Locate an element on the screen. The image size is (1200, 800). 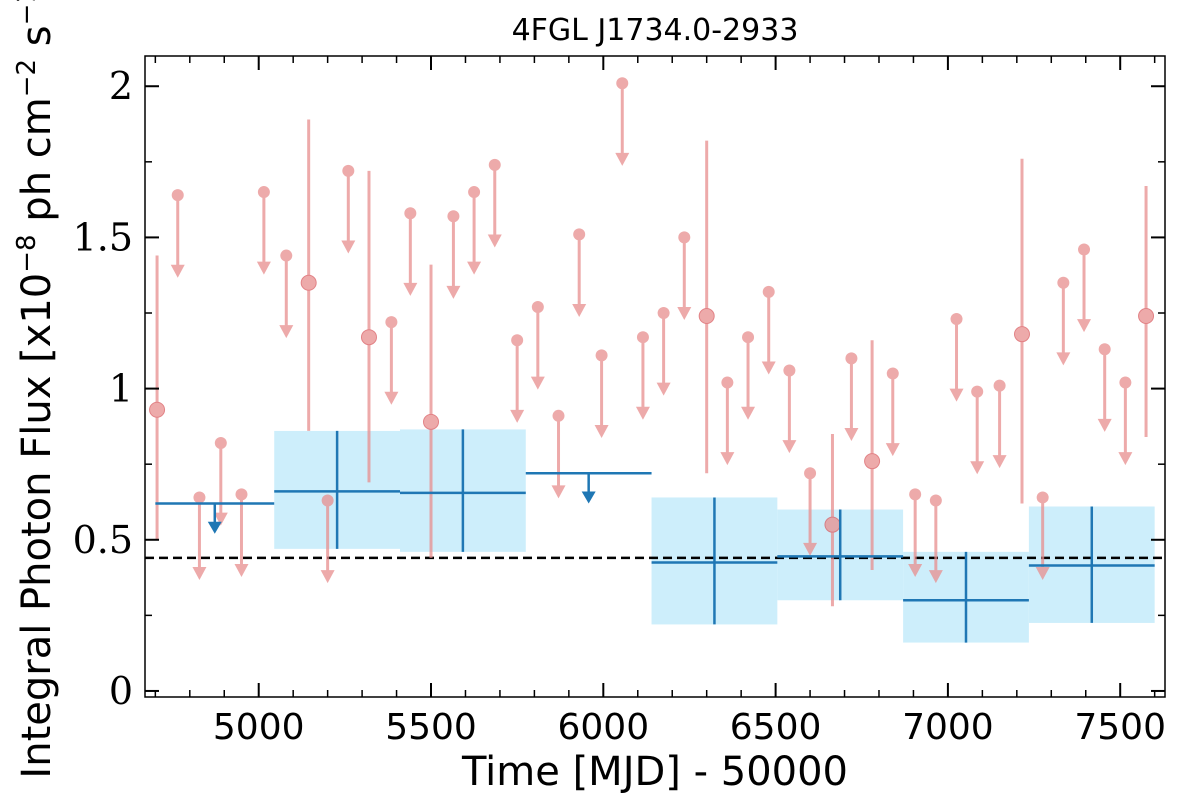
x-tick-label: 6000 is located at coordinates (603, 727).